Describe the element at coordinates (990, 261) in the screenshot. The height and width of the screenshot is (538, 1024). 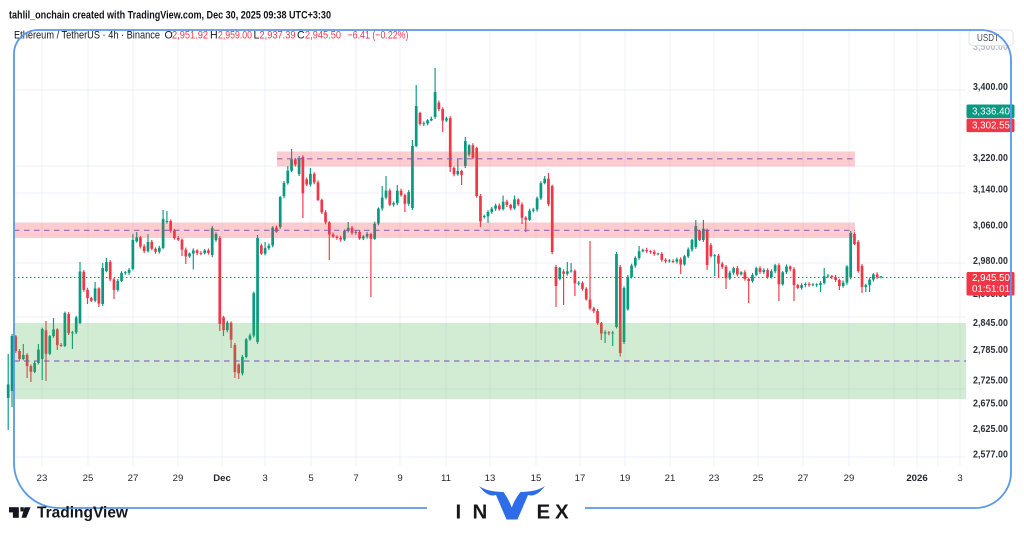
I see `svg-text: 2,980.00` at that location.